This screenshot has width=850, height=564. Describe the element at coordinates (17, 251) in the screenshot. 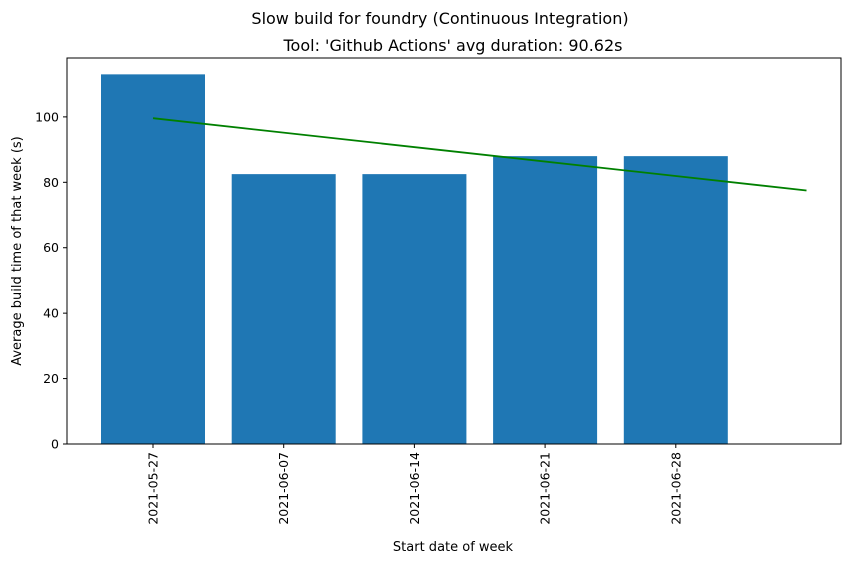

I see `y-axis-label: Average build time of that week (s)` at that location.